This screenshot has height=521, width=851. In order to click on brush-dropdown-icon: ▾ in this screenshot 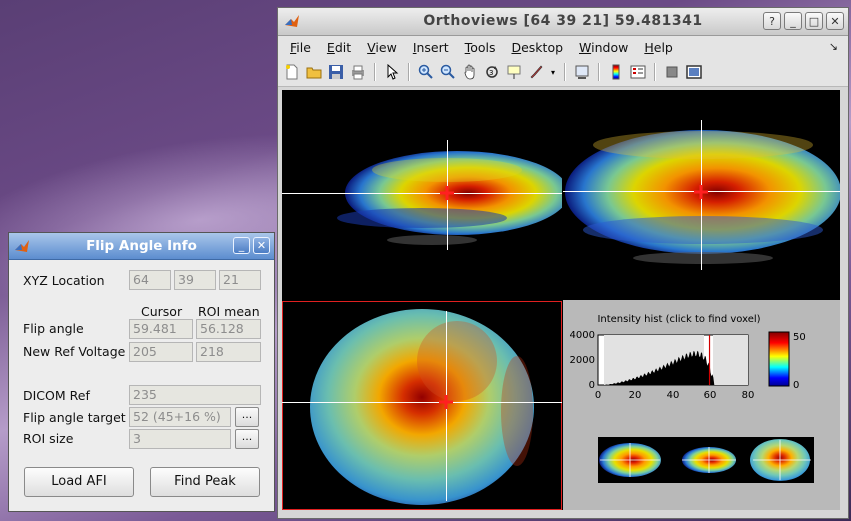, I will do `click(552, 72)`.